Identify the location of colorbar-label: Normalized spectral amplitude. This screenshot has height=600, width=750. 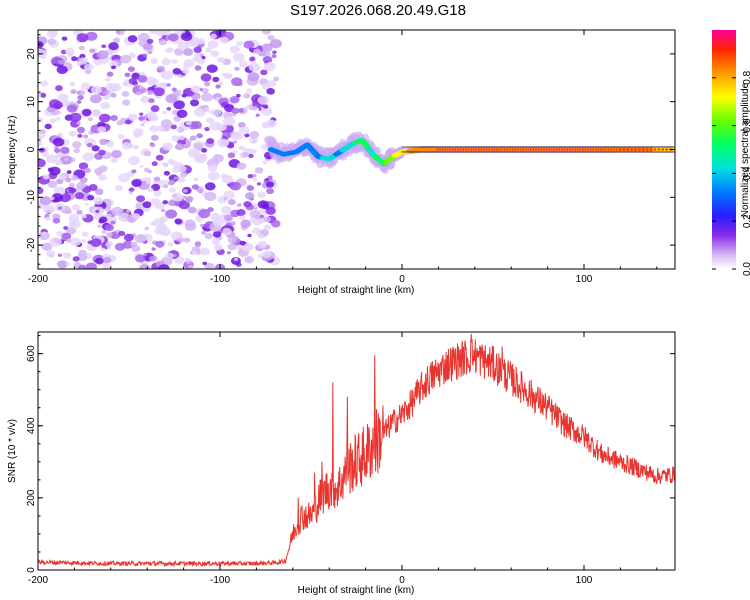
(745, 149).